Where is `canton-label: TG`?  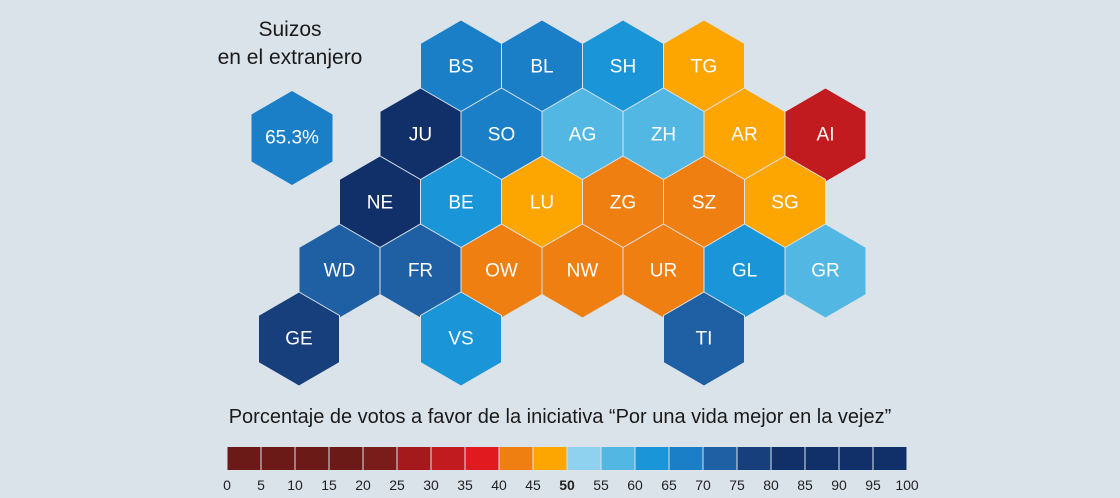 canton-label: TG is located at coordinates (704, 67).